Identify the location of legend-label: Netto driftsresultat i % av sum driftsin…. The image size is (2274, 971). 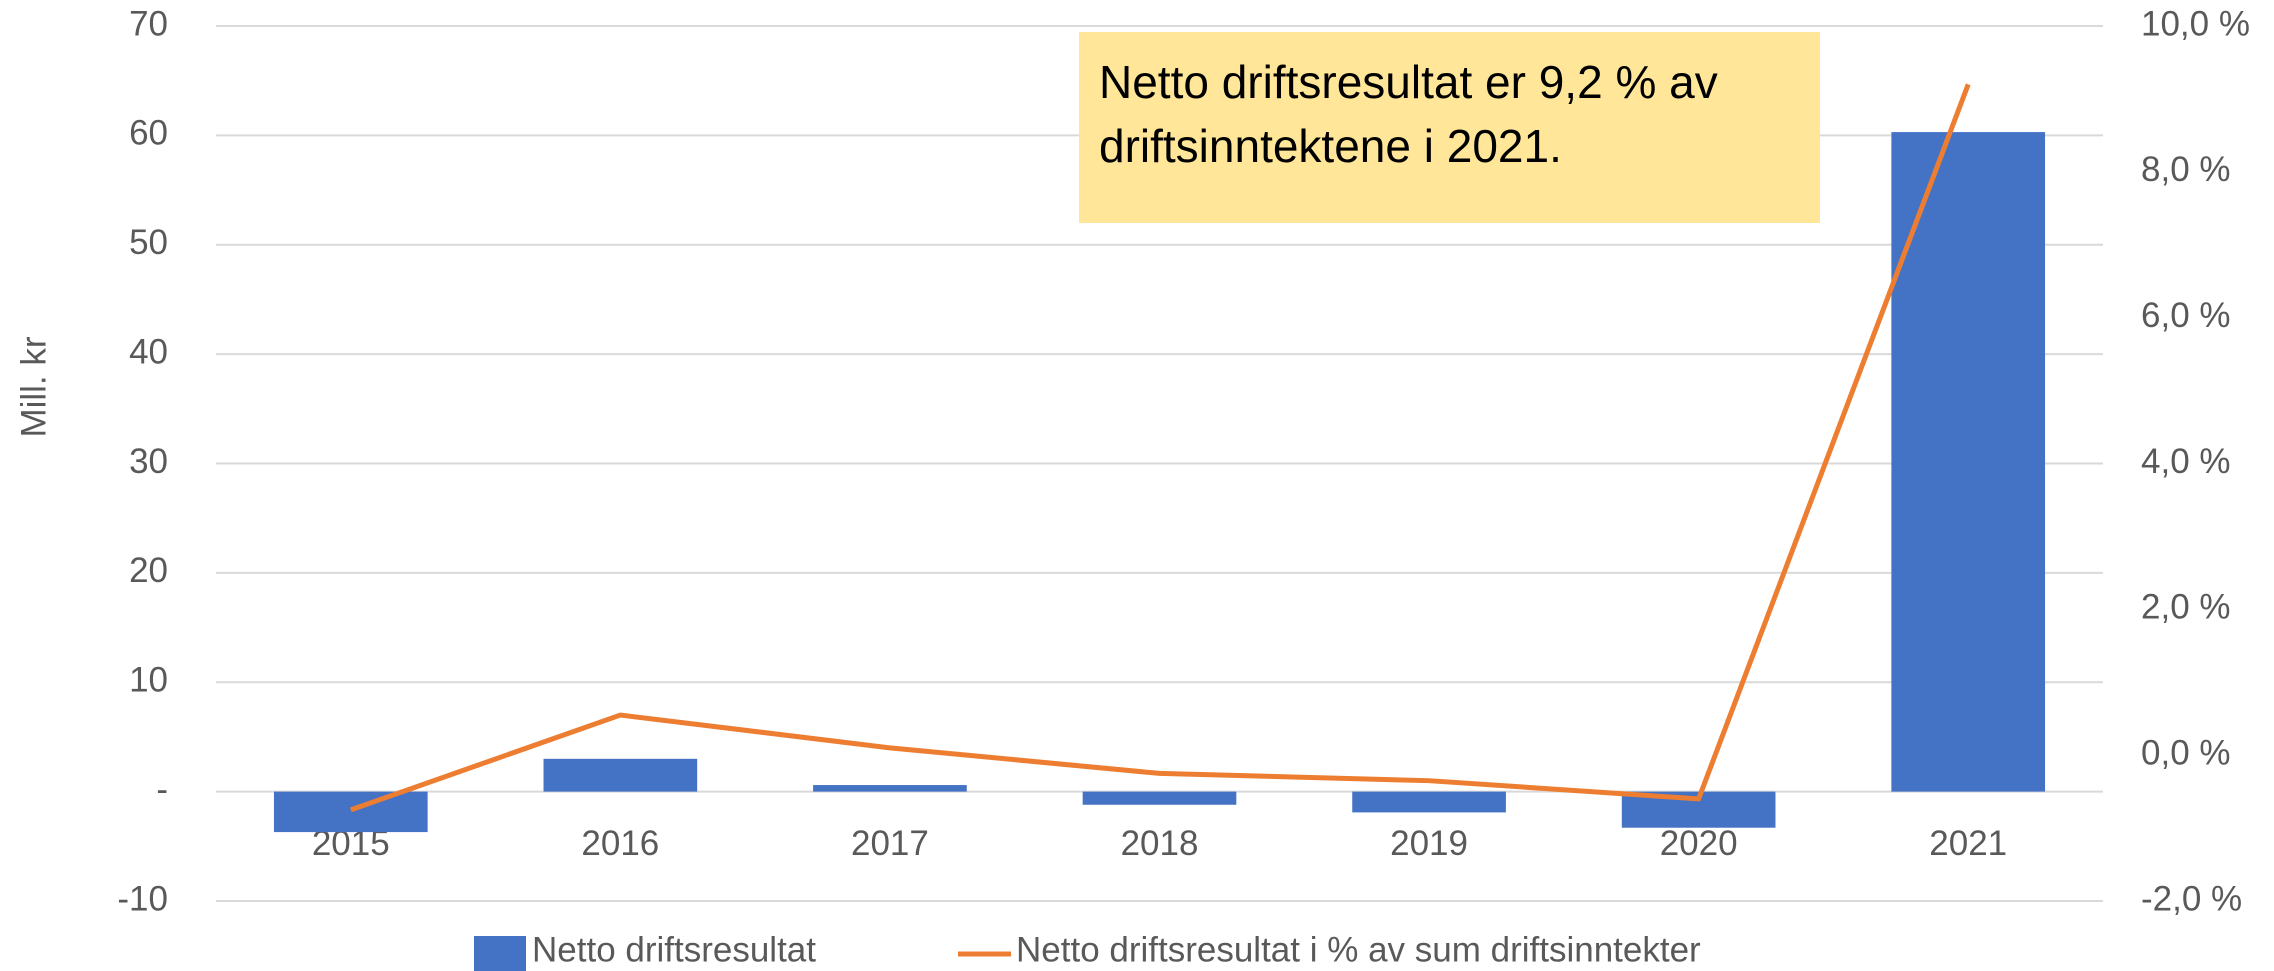
(1358, 949).